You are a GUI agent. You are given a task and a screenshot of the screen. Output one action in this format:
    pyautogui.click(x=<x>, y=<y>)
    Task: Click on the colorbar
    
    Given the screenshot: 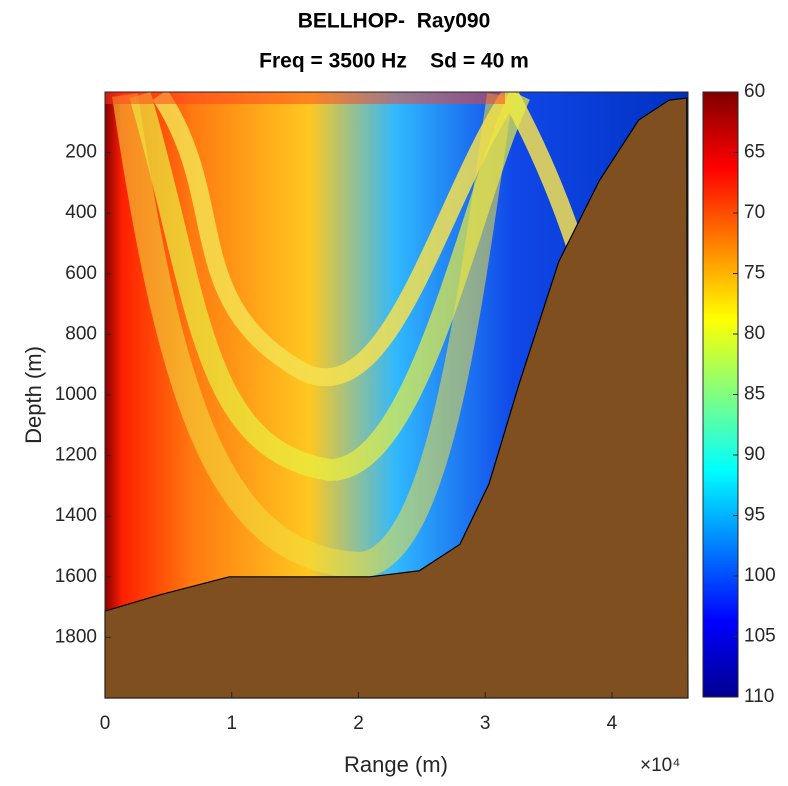 What is the action you would take?
    pyautogui.click(x=720, y=394)
    